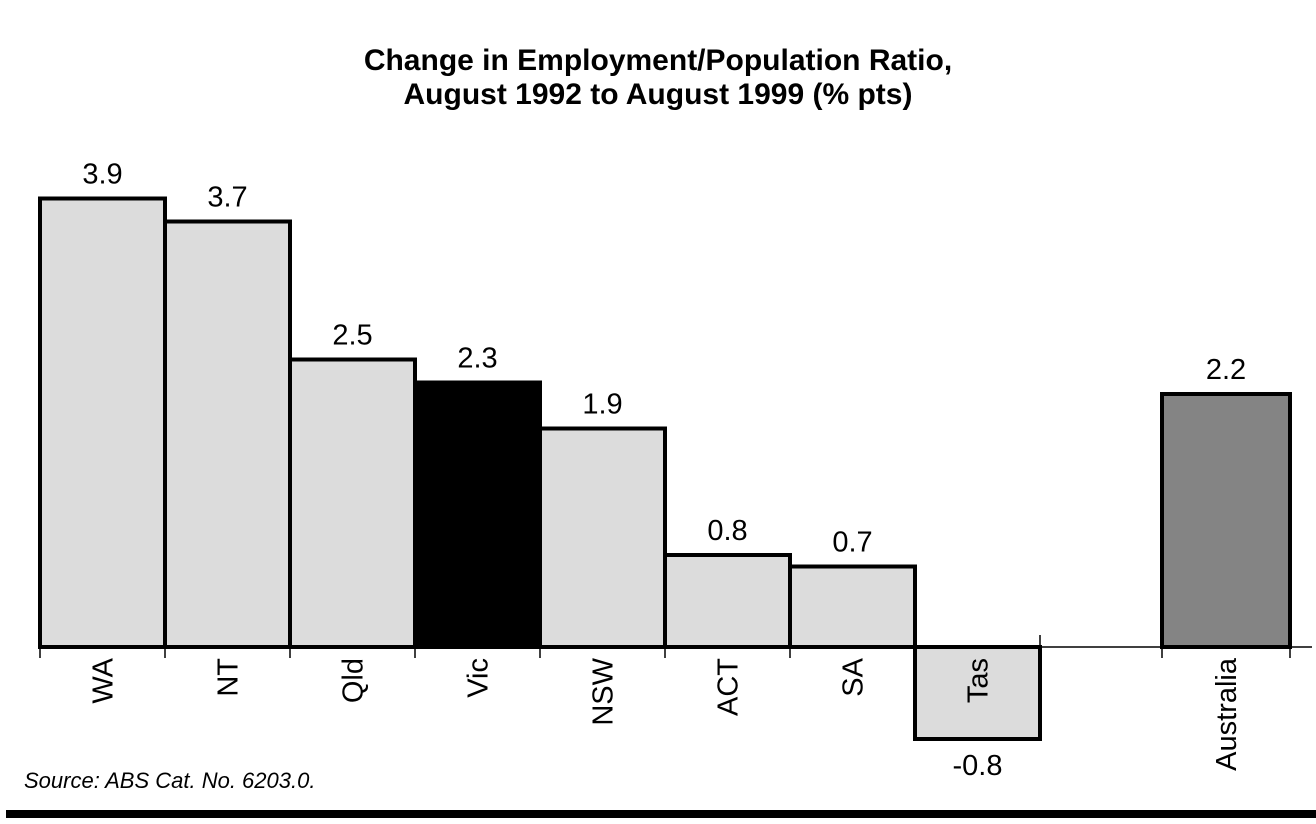  I want to click on category-label-sa: SA, so click(854, 676).